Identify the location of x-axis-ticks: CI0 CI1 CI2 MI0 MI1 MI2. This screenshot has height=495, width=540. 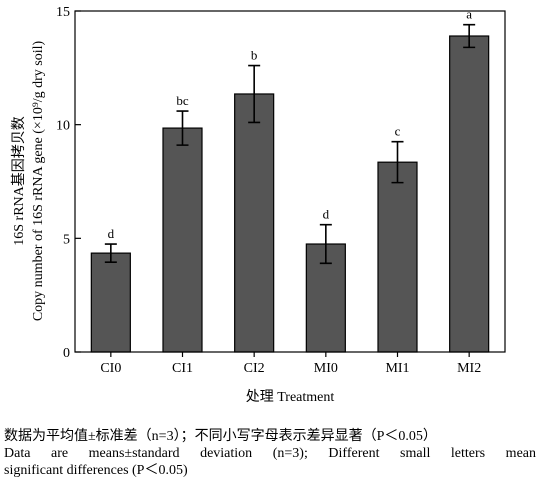
(290, 364).